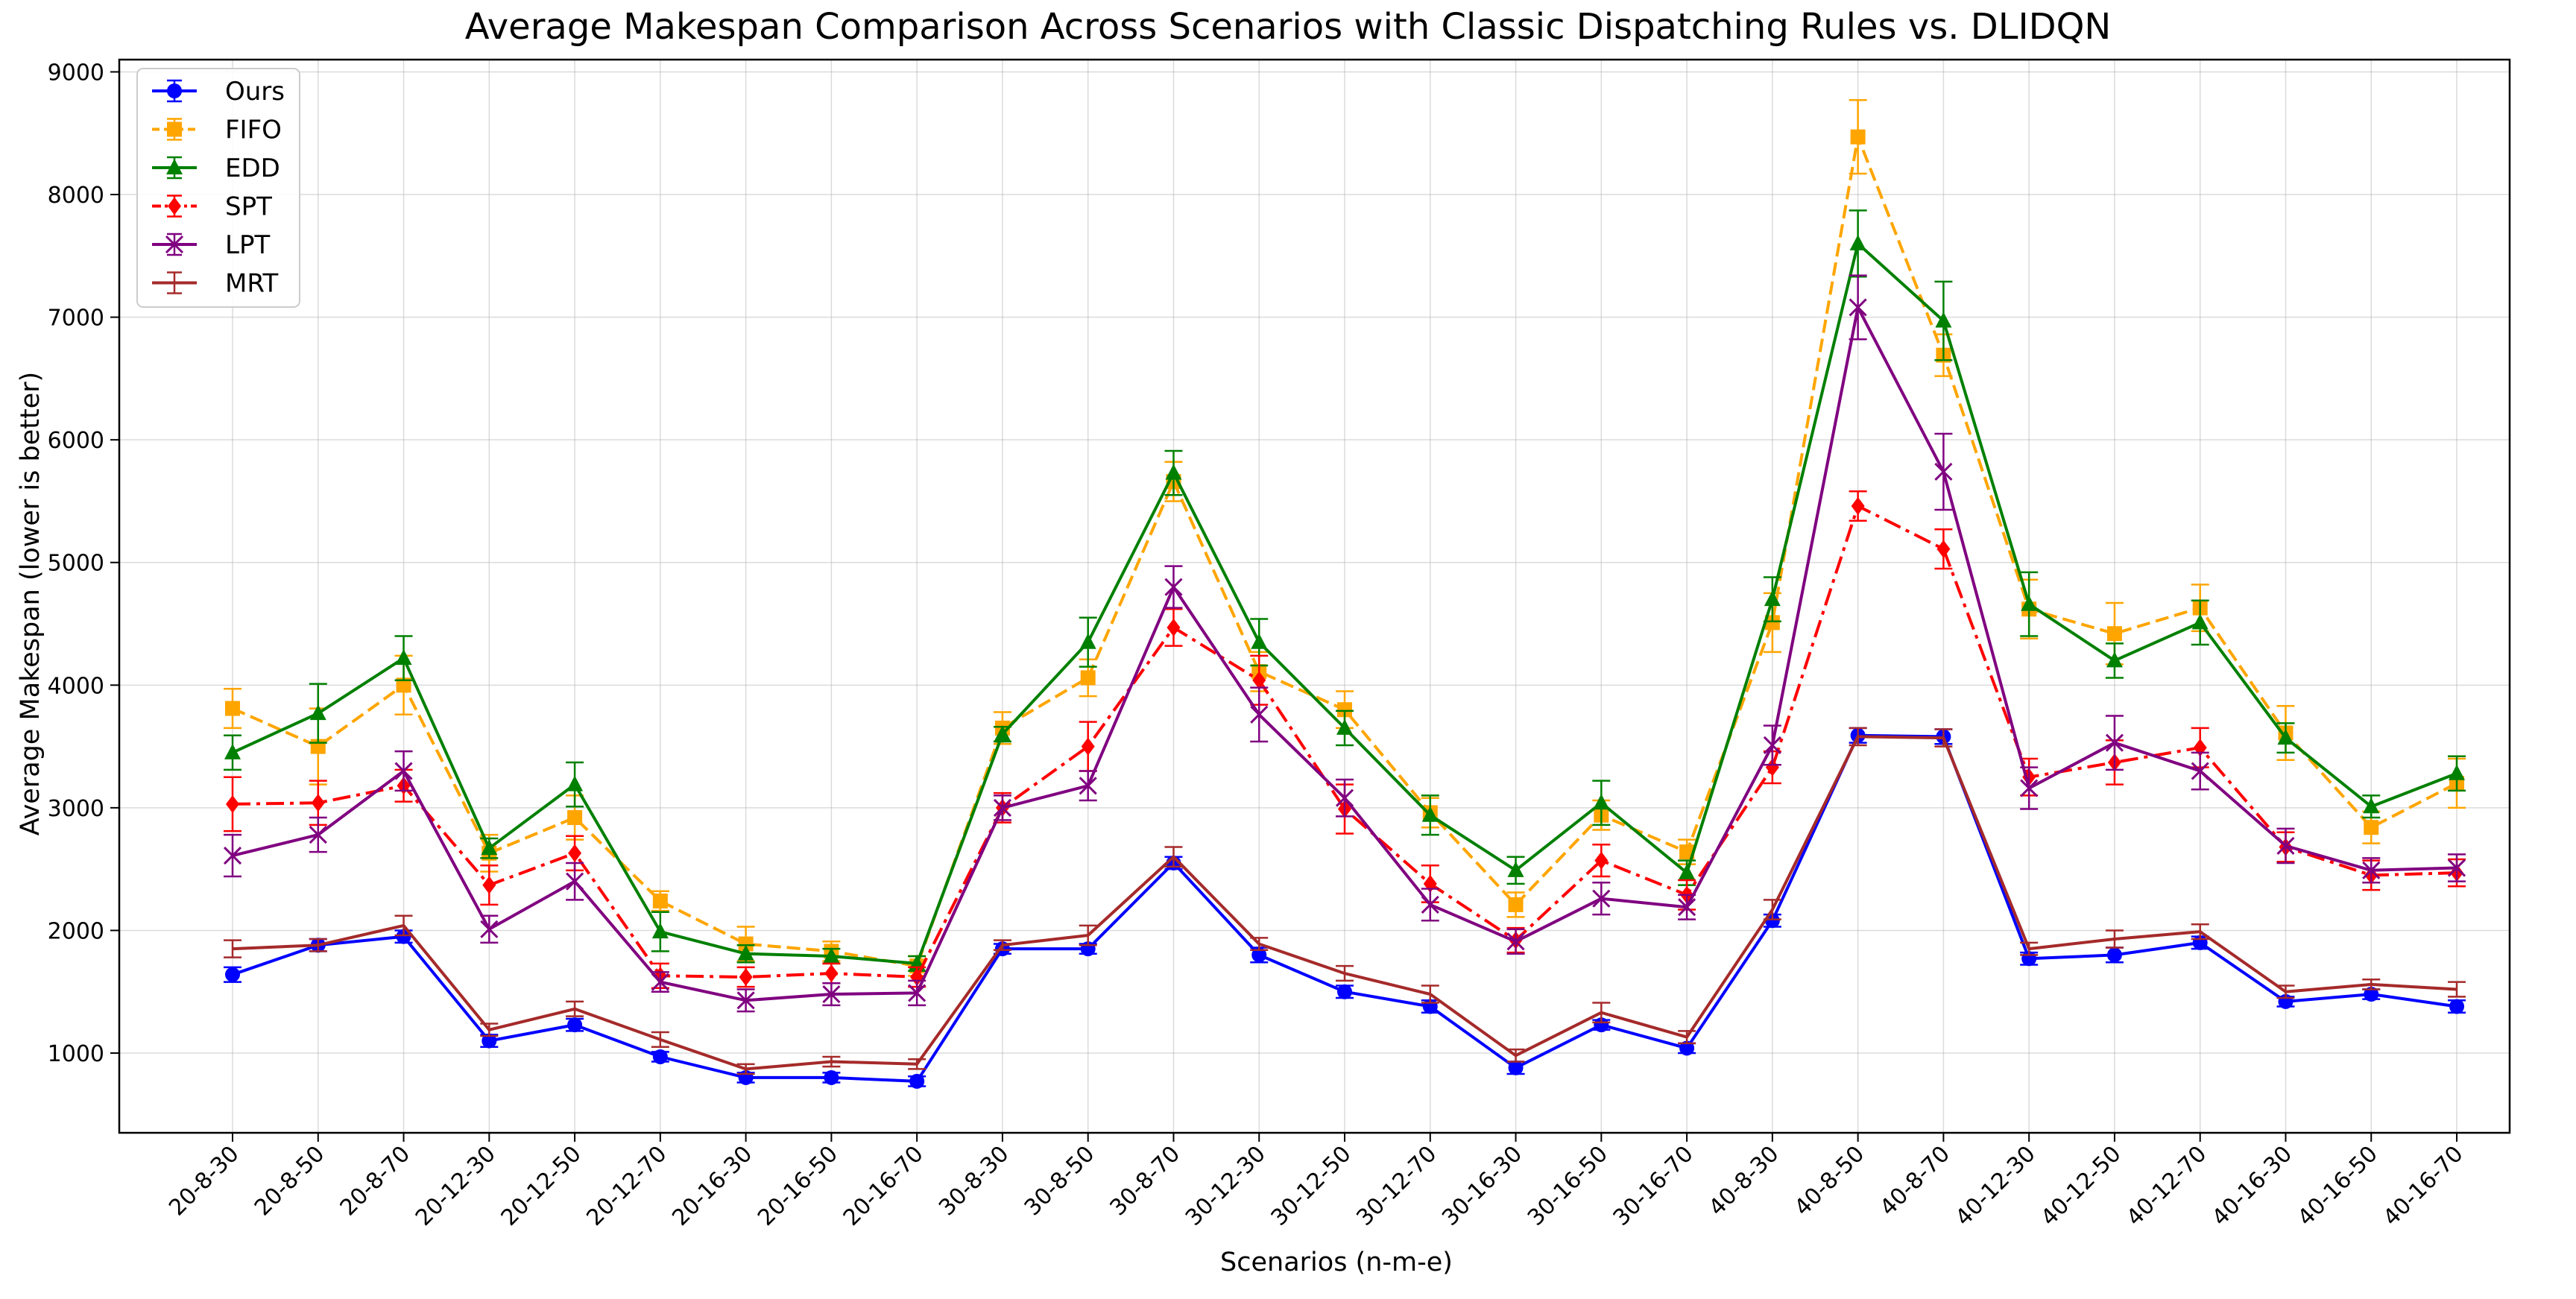 The width and height of the screenshot is (2576, 1299). Describe the element at coordinates (218, 188) in the screenshot. I see `legend: Ours FIFO EDD SPT LPT MRT` at that location.